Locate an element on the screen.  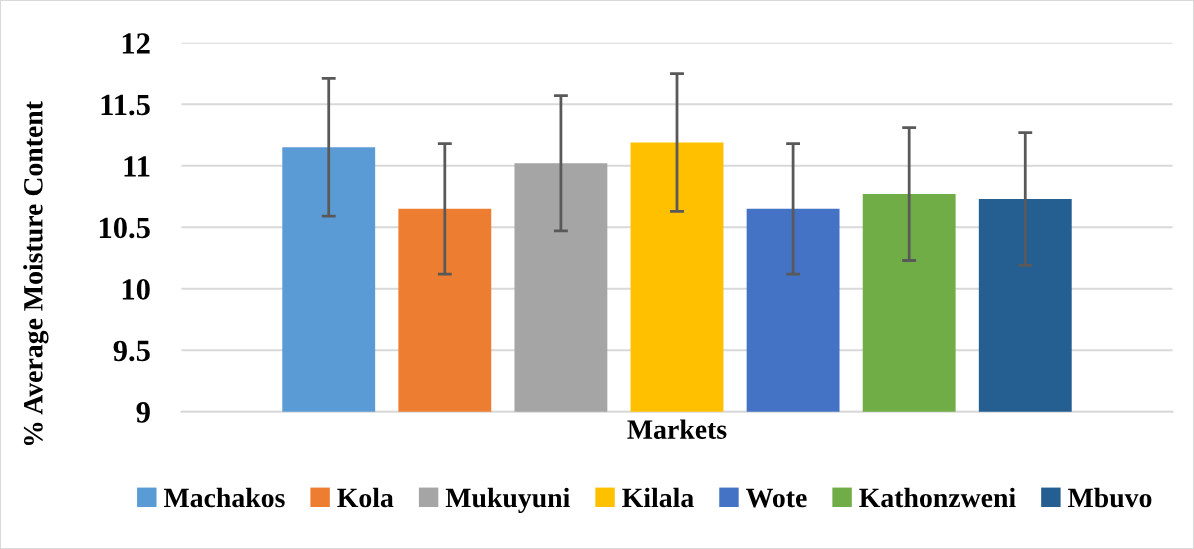
x-axis-title: Markets is located at coordinates (677, 429).